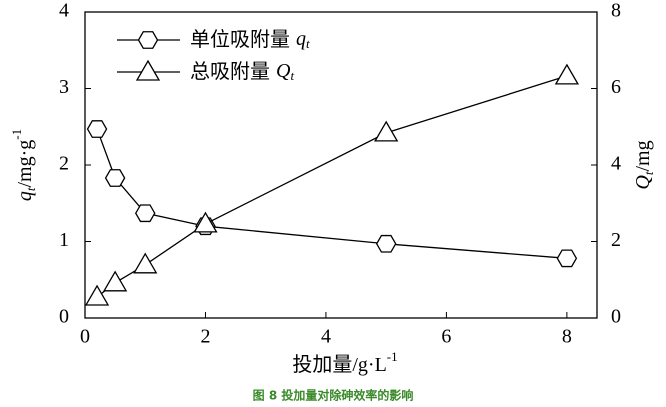 The width and height of the screenshot is (666, 407). What do you see at coordinates (326, 337) in the screenshot?
I see `x-tick-label: 4` at bounding box center [326, 337].